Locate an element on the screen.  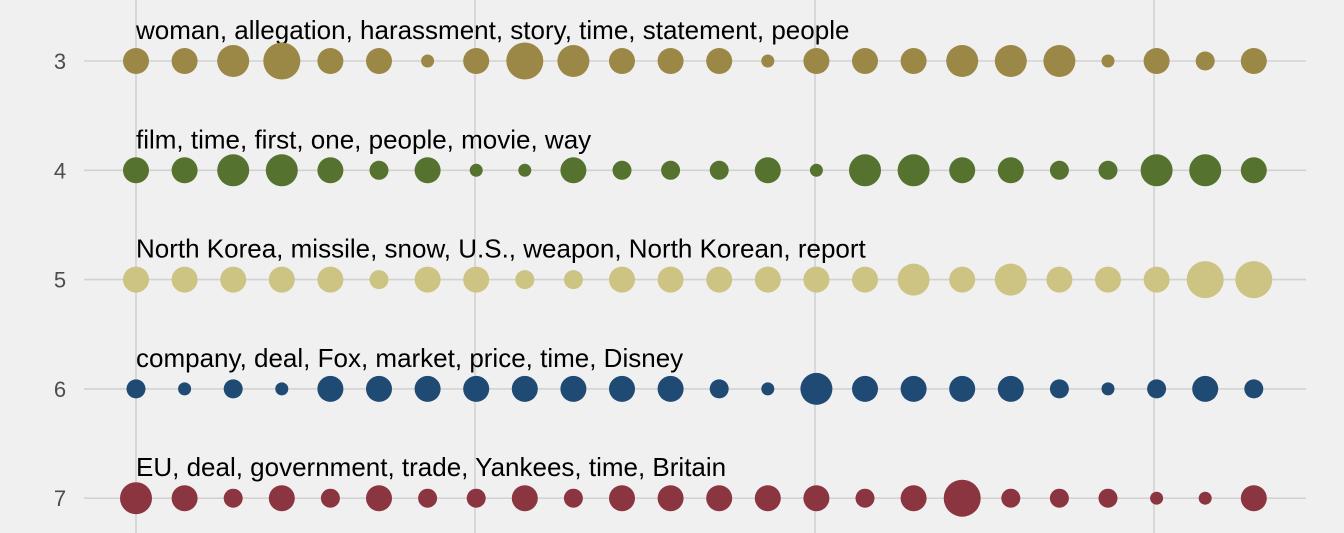
y-tick-label: 5 is located at coordinates (60, 280).